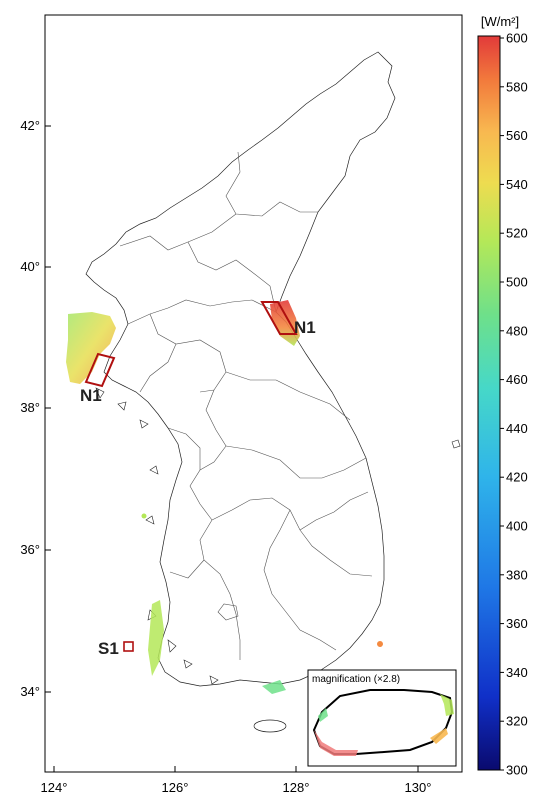 Image resolution: width=542 pixels, height=810 pixels. What do you see at coordinates (439, 736) in the screenshot?
I see `inset-southeast-shade` at bounding box center [439, 736].